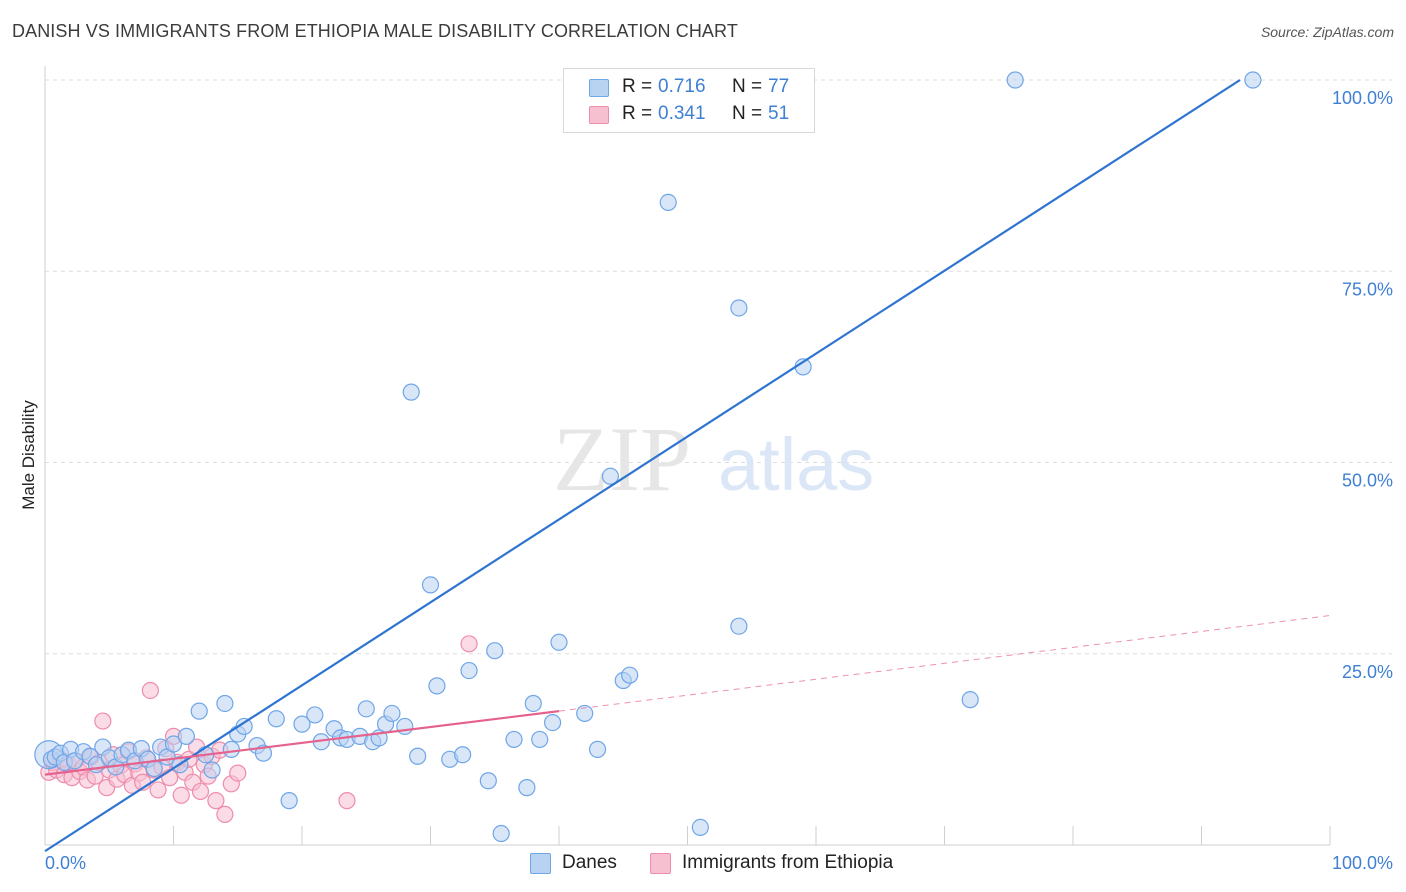 The image size is (1406, 892). What do you see at coordinates (1327, 32) in the screenshot?
I see `source-credit: Source: ZipAtlas.com` at bounding box center [1327, 32].